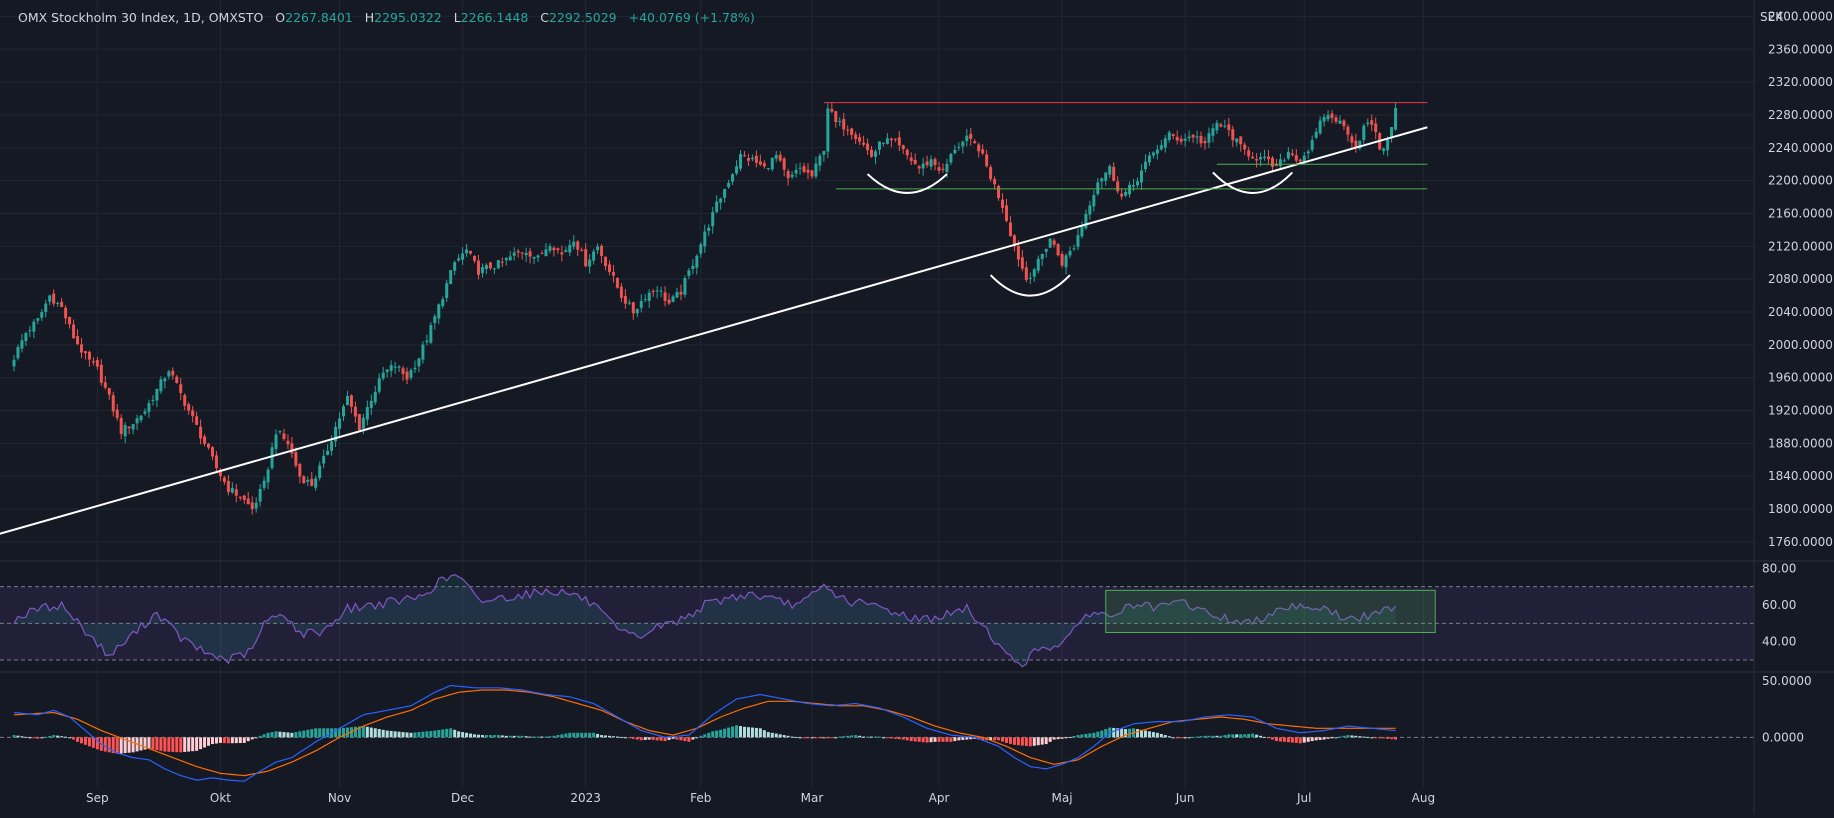  Describe the element at coordinates (705, 621) in the screenshot. I see `rsi-line` at that location.